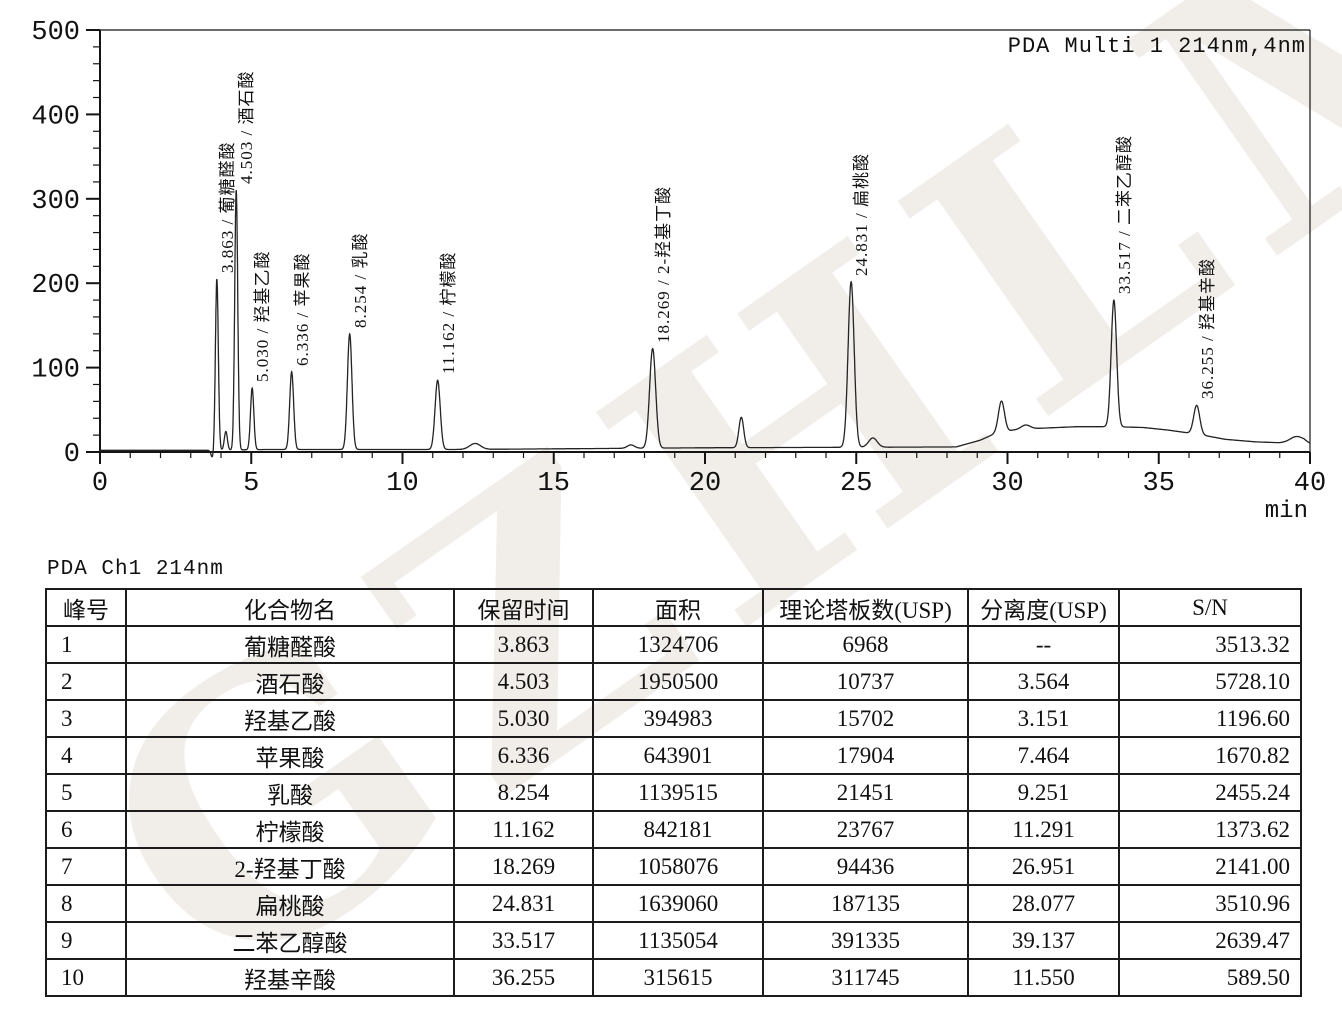  What do you see at coordinates (86, 718) in the screenshot?
I see `table-cell: 3` at bounding box center [86, 718].